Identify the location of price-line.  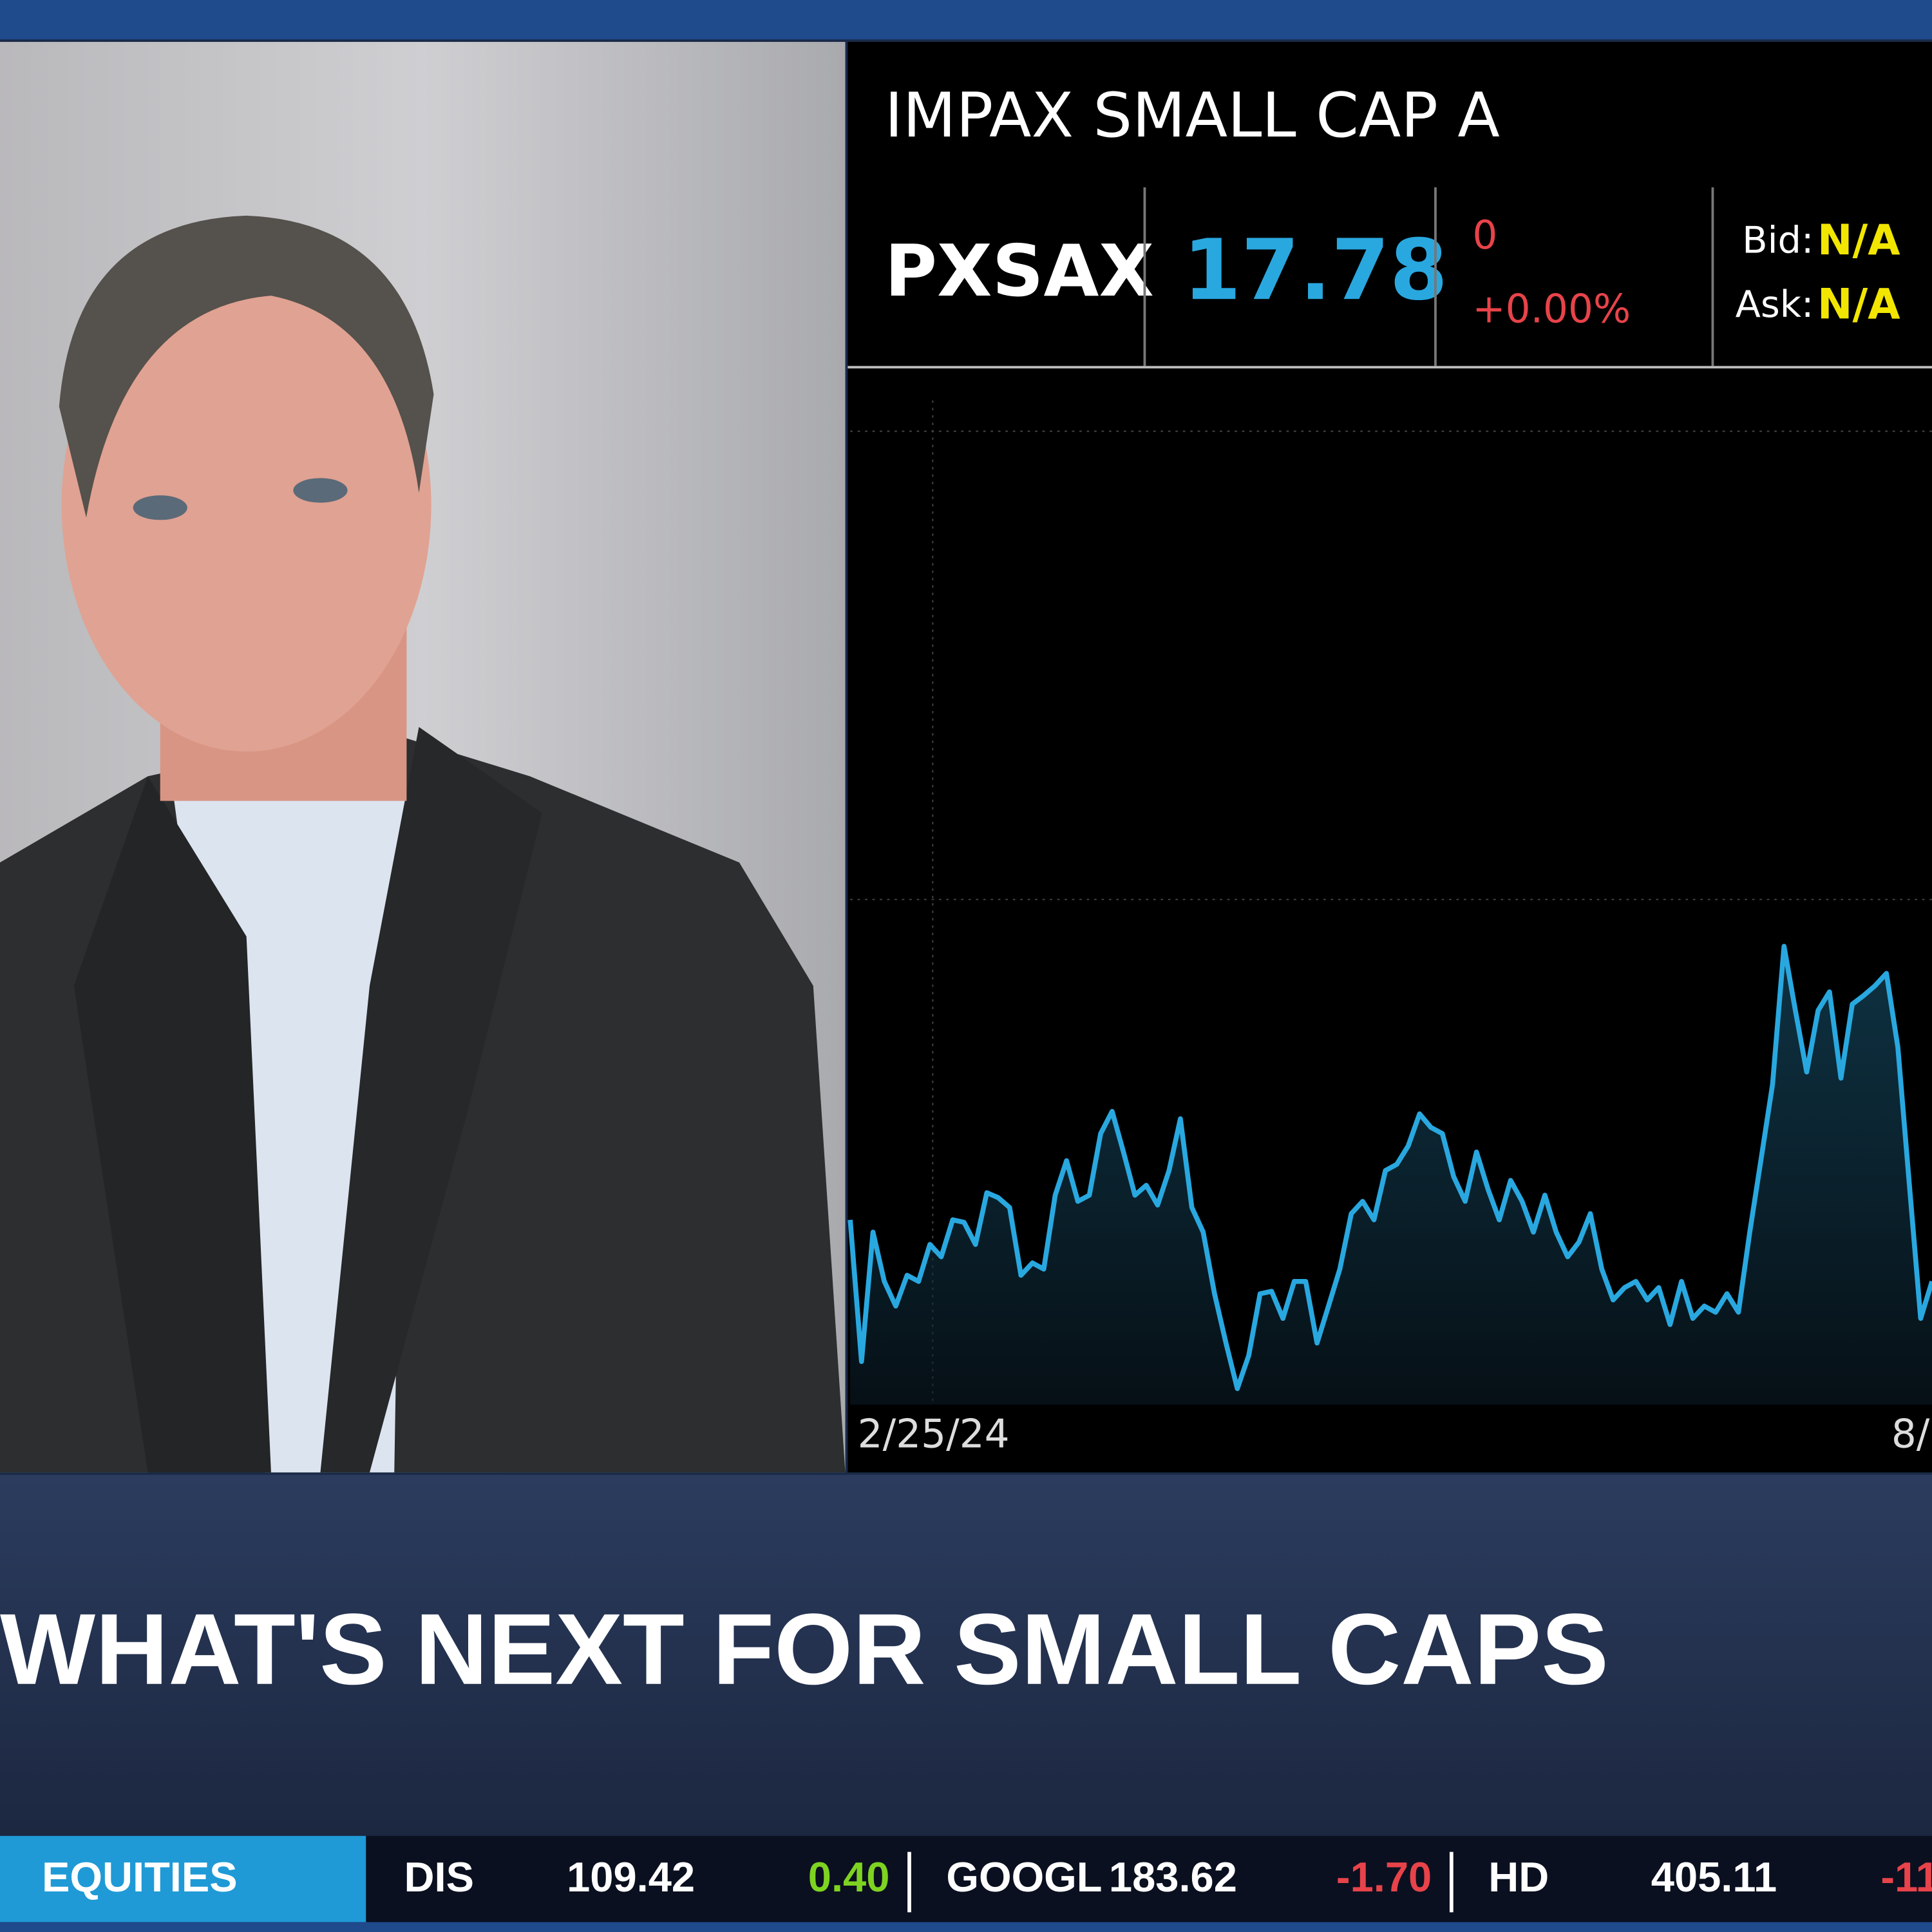
(1390, 1167).